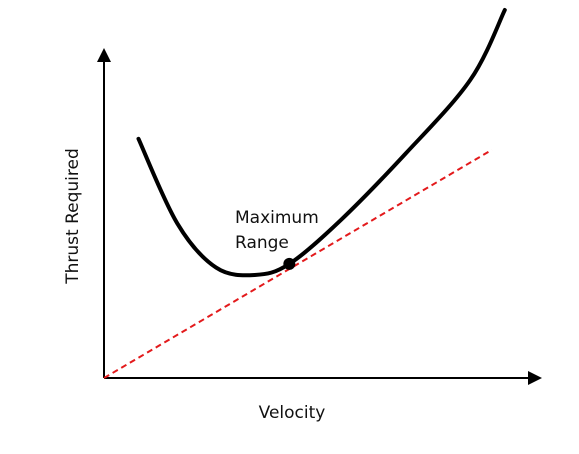 The height and width of the screenshot is (454, 579). I want to click on annotation-range: Range, so click(262, 243).